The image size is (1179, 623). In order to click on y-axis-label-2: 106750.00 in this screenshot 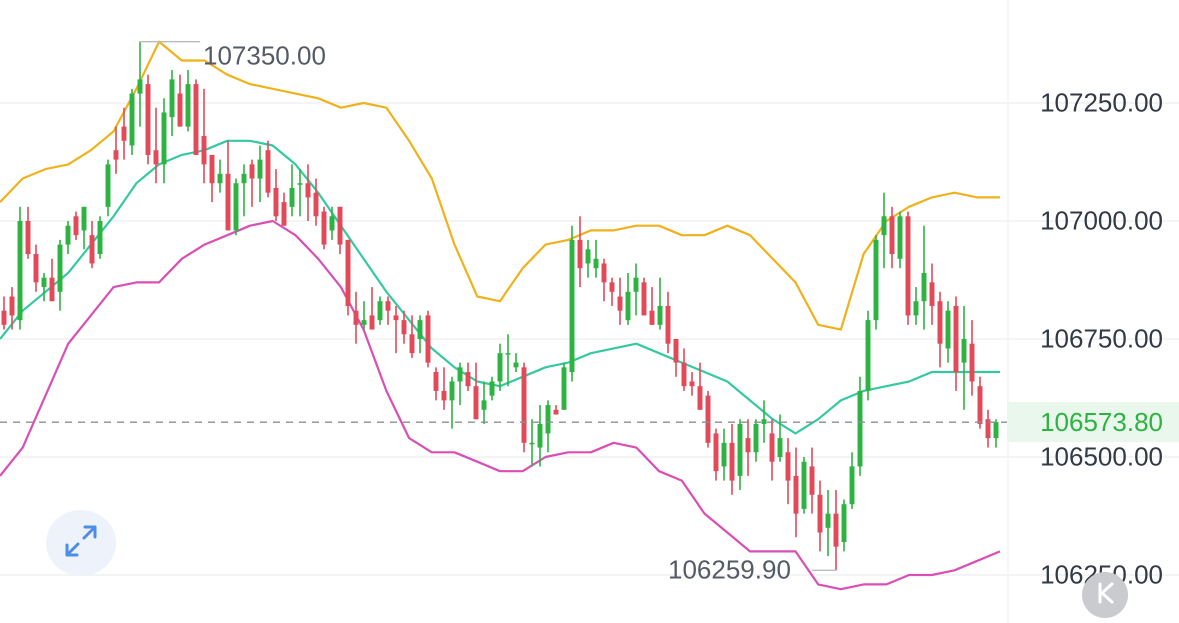, I will do `click(1101, 338)`.